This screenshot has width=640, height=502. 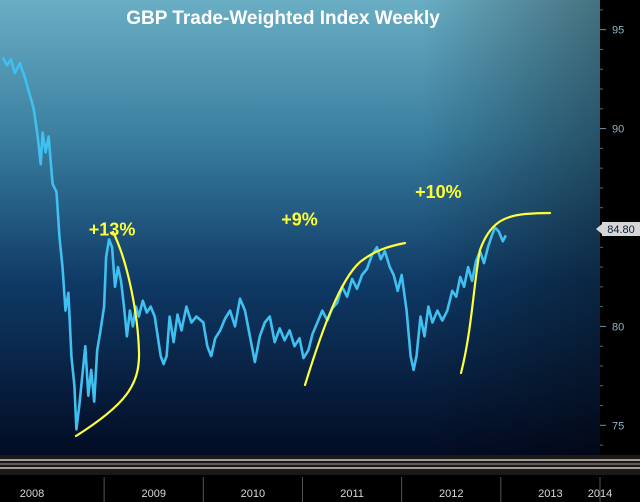 I want to click on annotations: +13% +9% +10%, so click(x=275, y=211).